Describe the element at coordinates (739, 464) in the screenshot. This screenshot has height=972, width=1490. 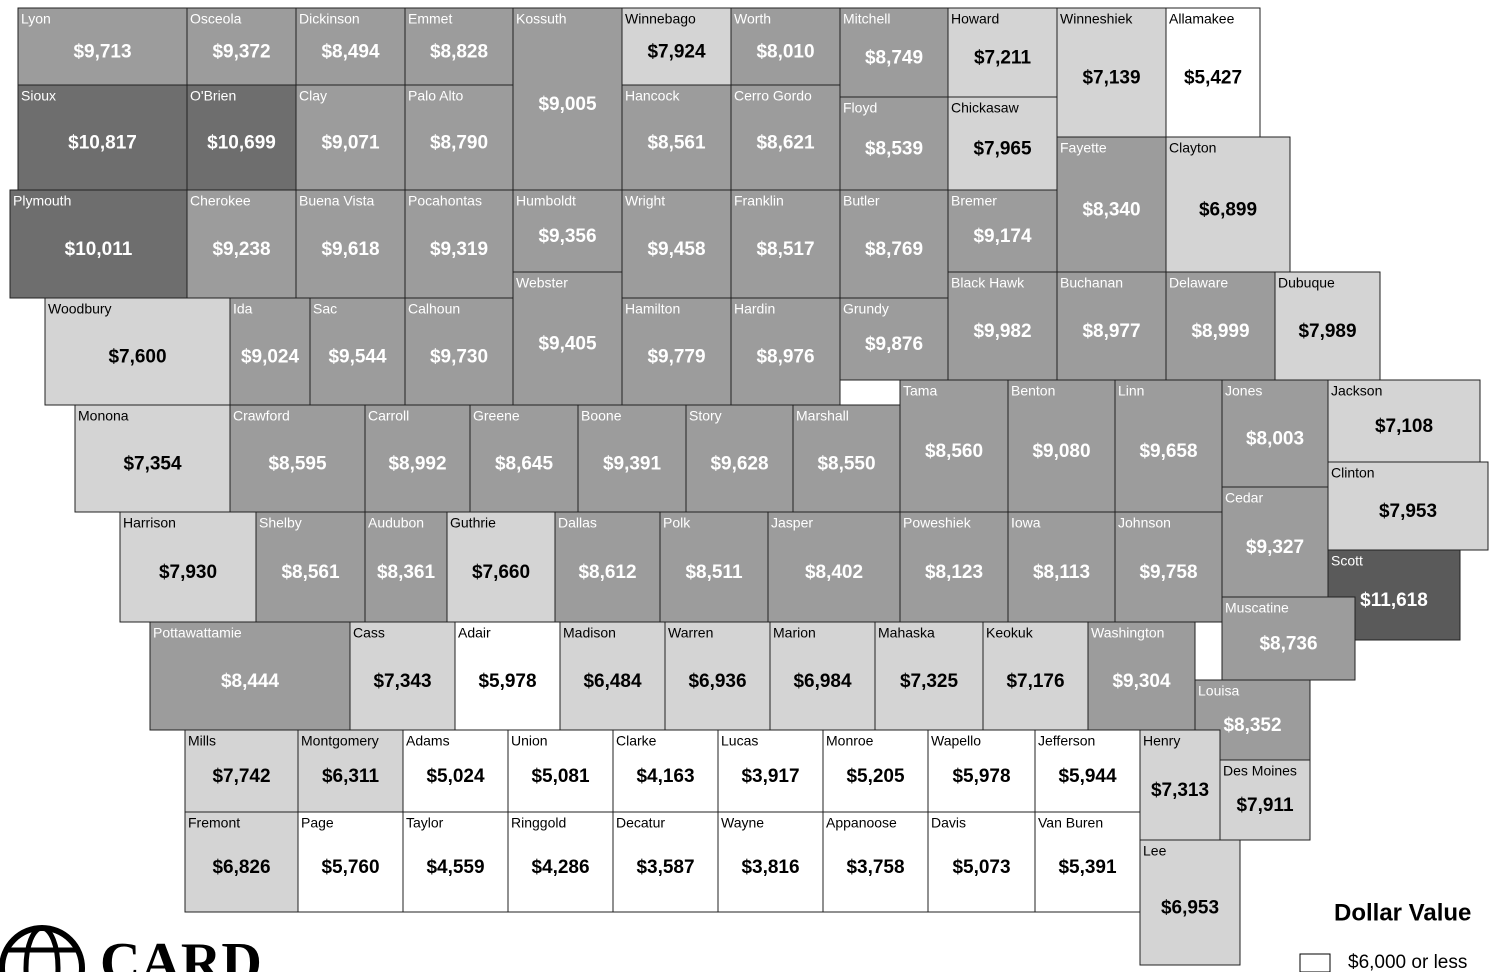
I see `county-value: $9,628` at that location.